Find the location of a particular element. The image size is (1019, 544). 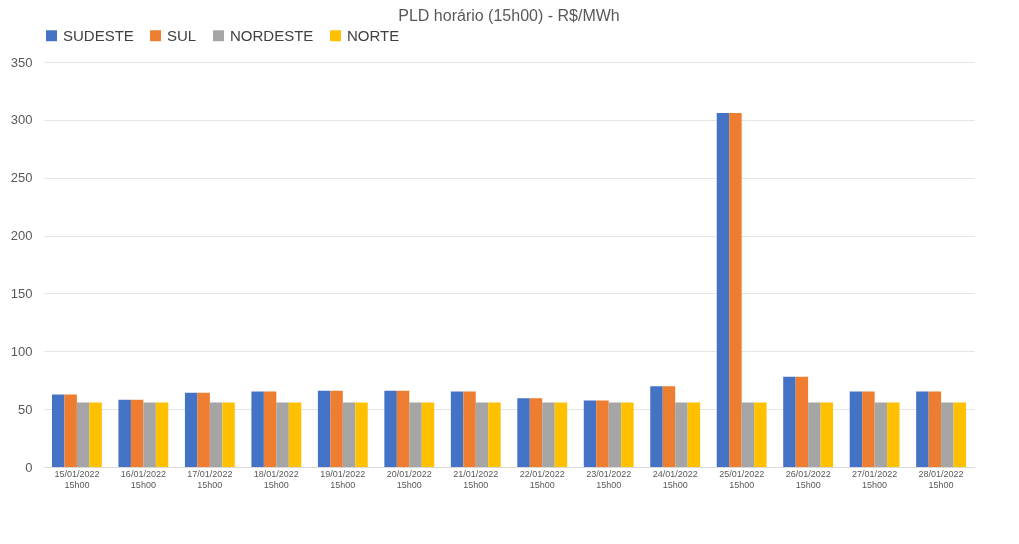

y-tick-label: 200 is located at coordinates (21, 236).